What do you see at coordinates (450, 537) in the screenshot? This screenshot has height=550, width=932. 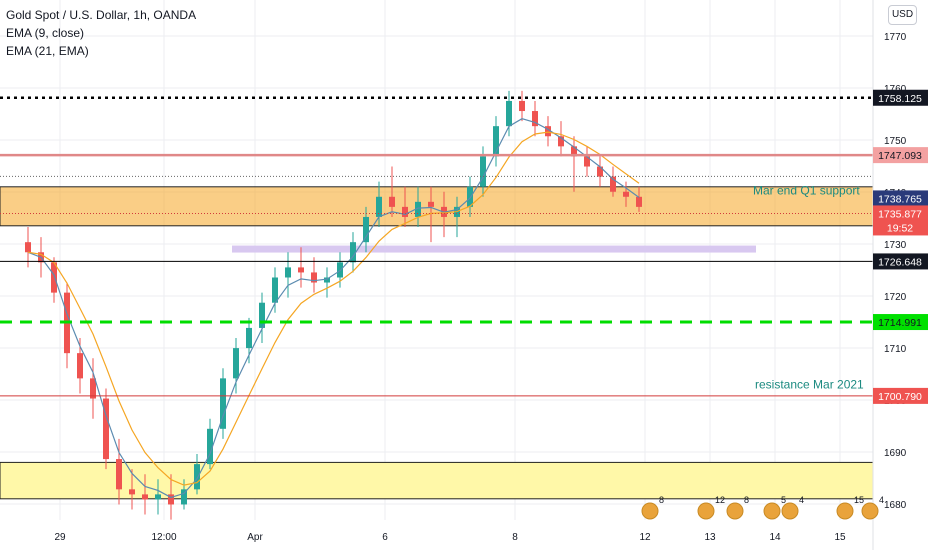 I see `time-axis: 29 12:00 Apr 6 8 12 13 14 15` at bounding box center [450, 537].